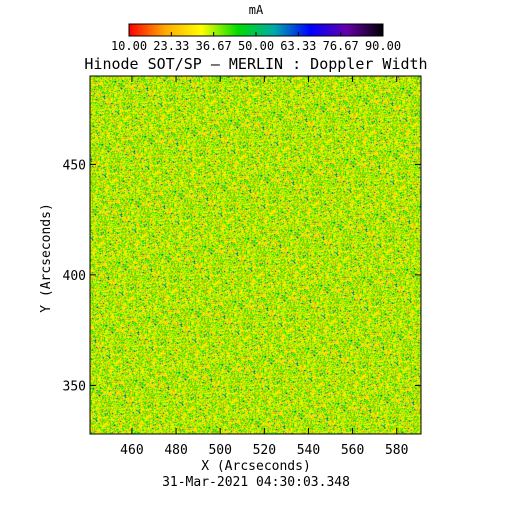 This screenshot has height=512, width=511. What do you see at coordinates (255, 64) in the screenshot?
I see `chart-title: Hinode SOT/SP — MERLIN : Doppler Width` at bounding box center [255, 64].